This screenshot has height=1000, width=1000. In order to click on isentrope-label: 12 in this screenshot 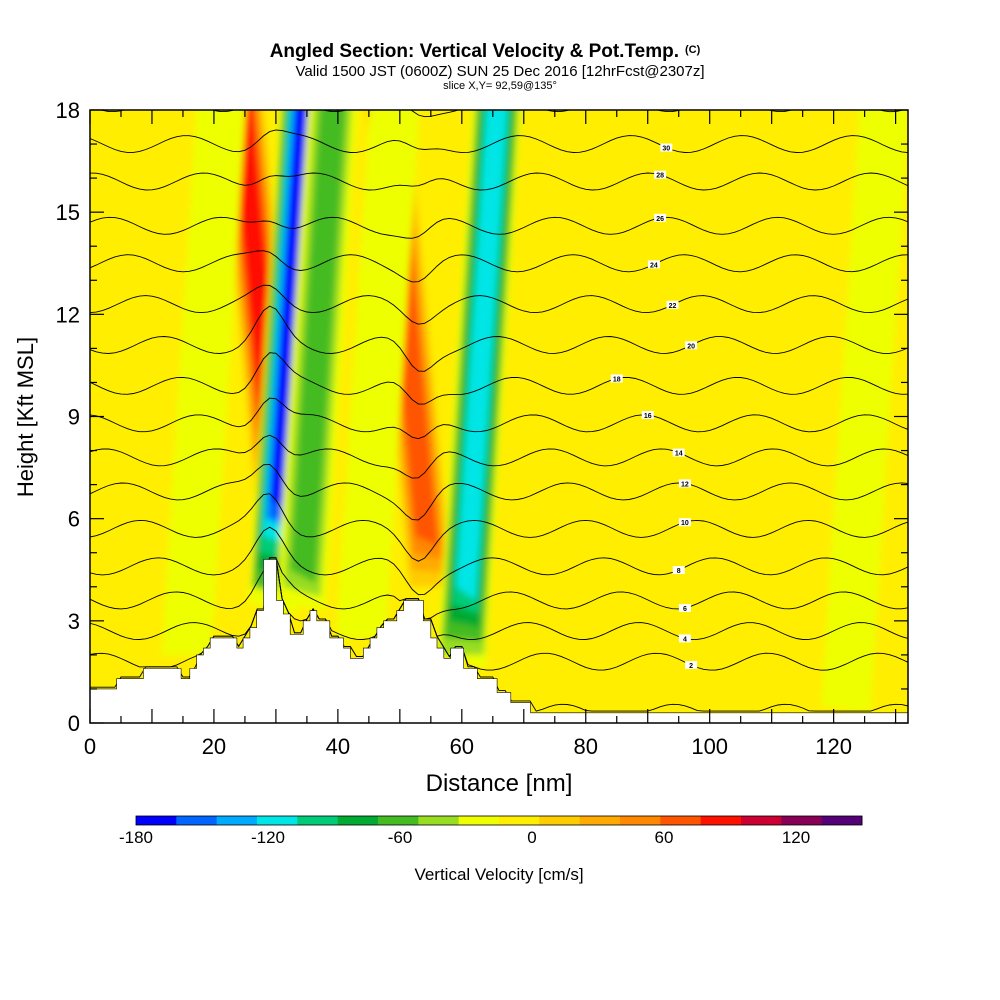, I will do `click(685, 484)`.